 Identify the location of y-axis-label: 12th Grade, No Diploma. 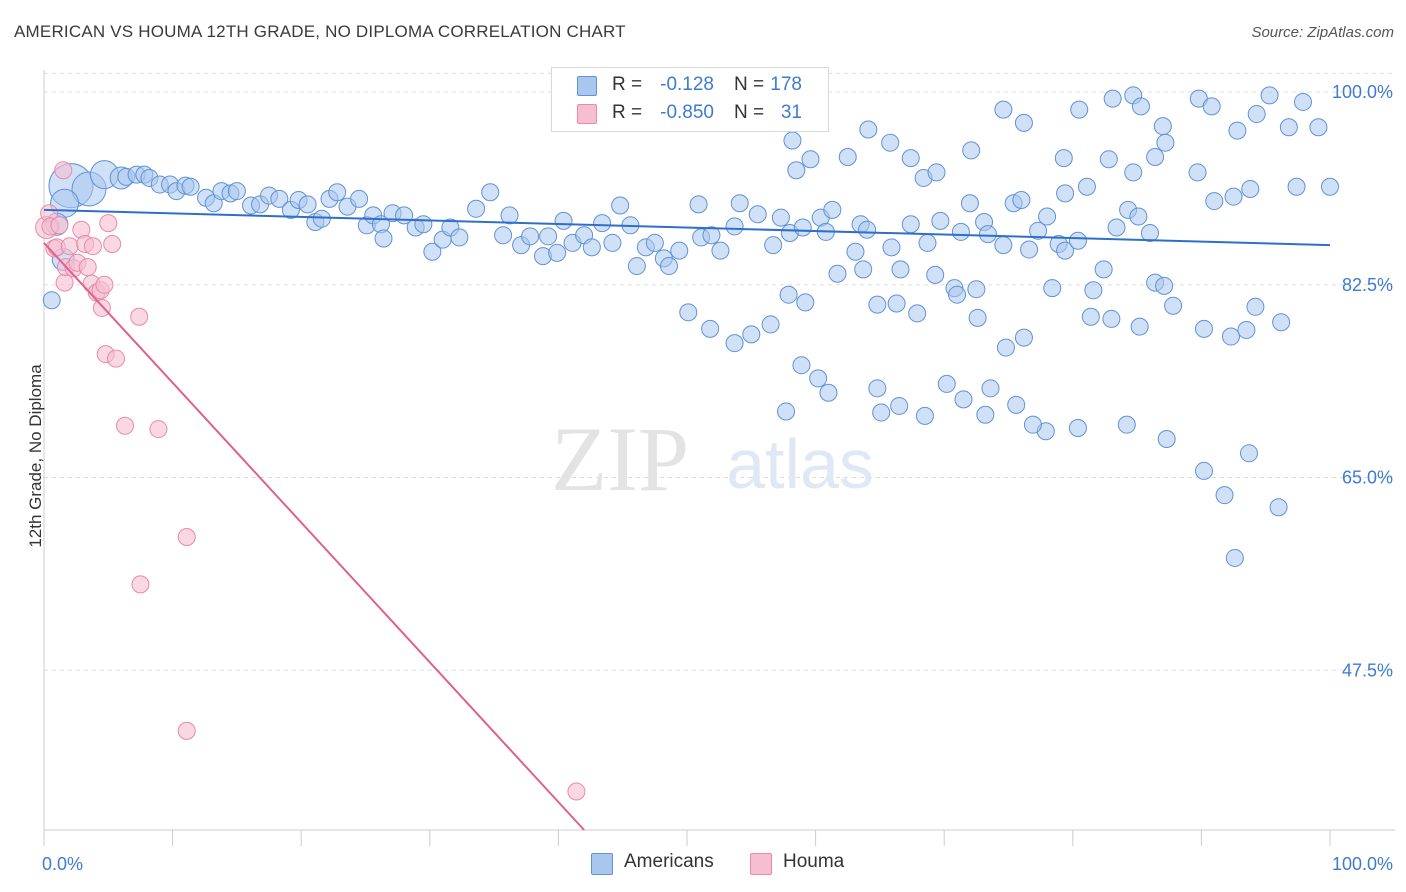
(35, 456).